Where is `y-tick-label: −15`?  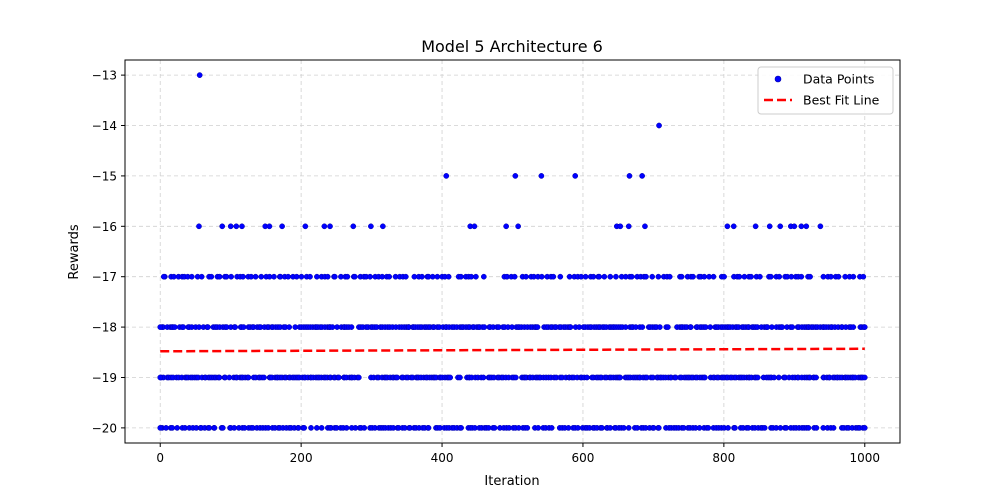 y-tick-label: −15 is located at coordinates (104, 176).